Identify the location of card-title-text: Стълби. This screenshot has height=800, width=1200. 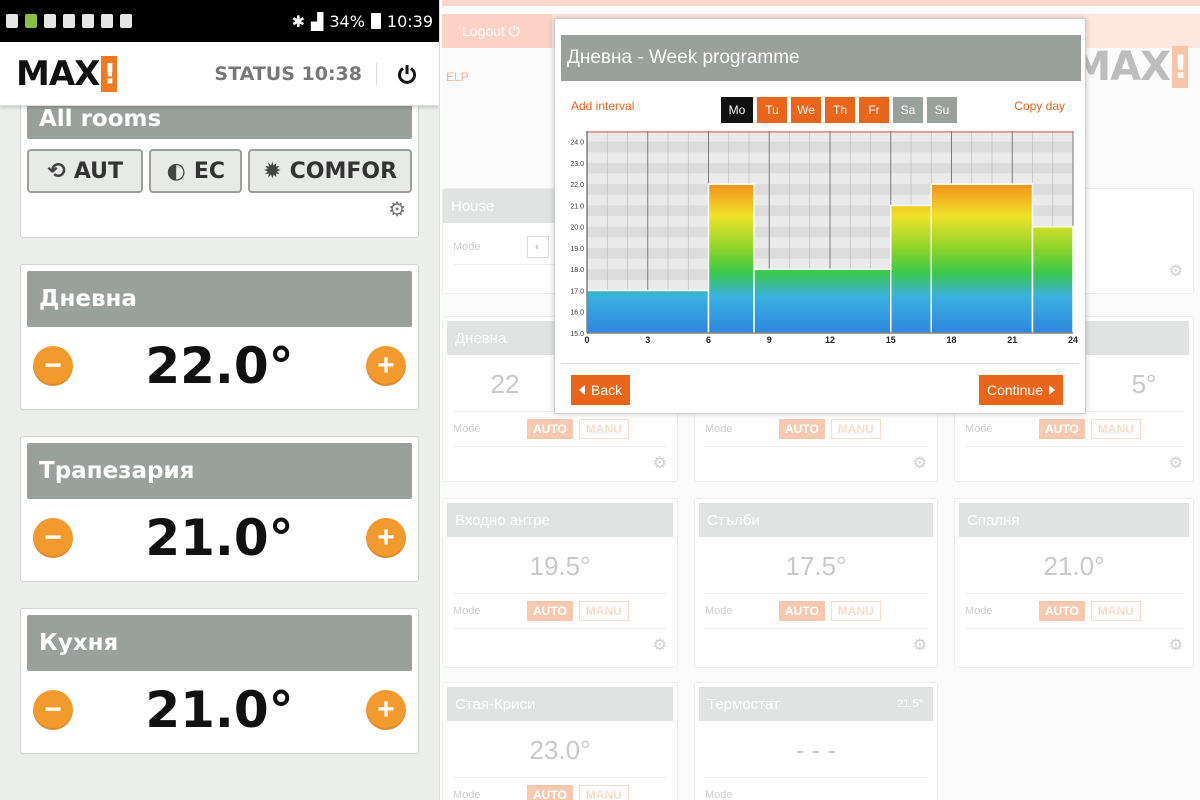
(733, 520).